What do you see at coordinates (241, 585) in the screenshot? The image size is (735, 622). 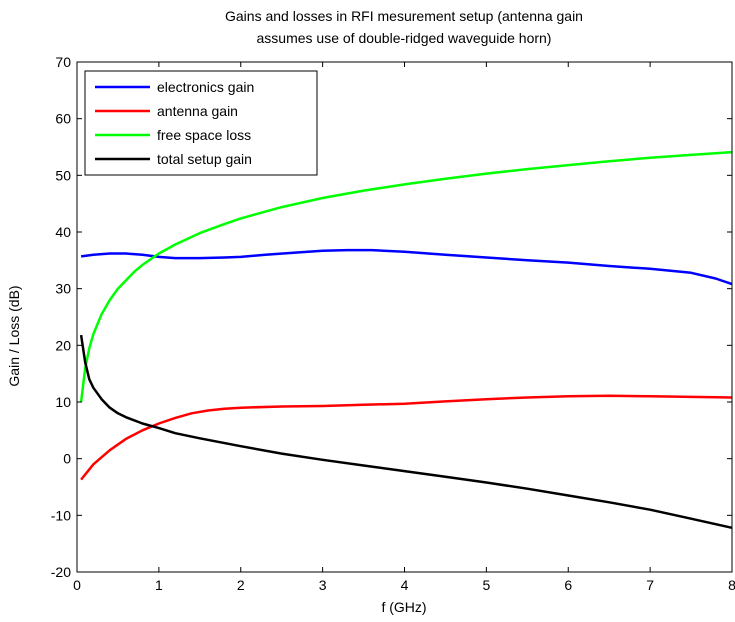 I see `x-tick-label: 2` at bounding box center [241, 585].